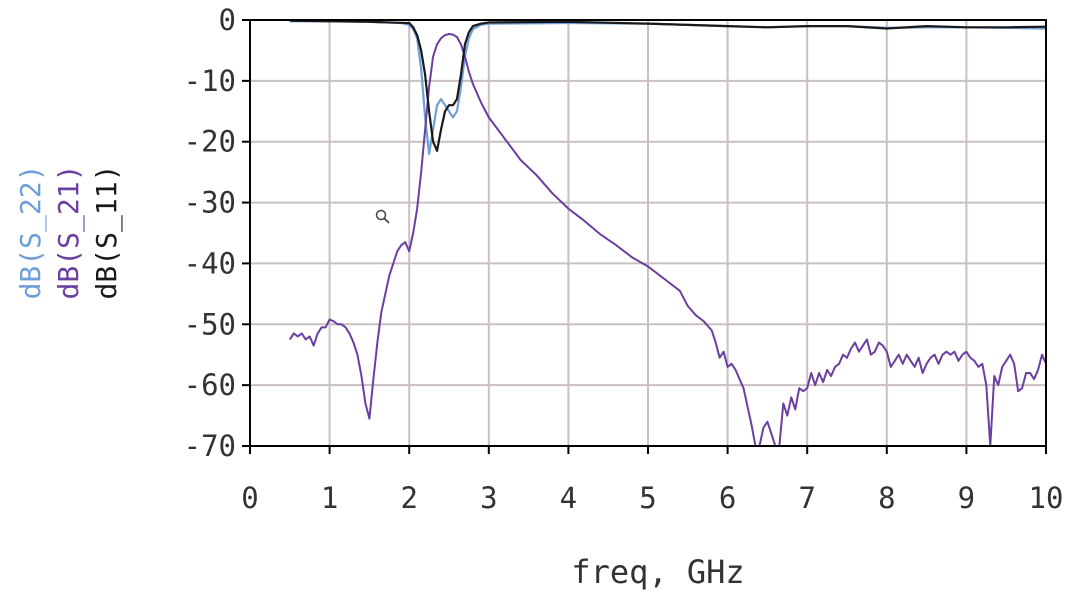  What do you see at coordinates (382, 216) in the screenshot?
I see `marker-cursor-icon` at bounding box center [382, 216].